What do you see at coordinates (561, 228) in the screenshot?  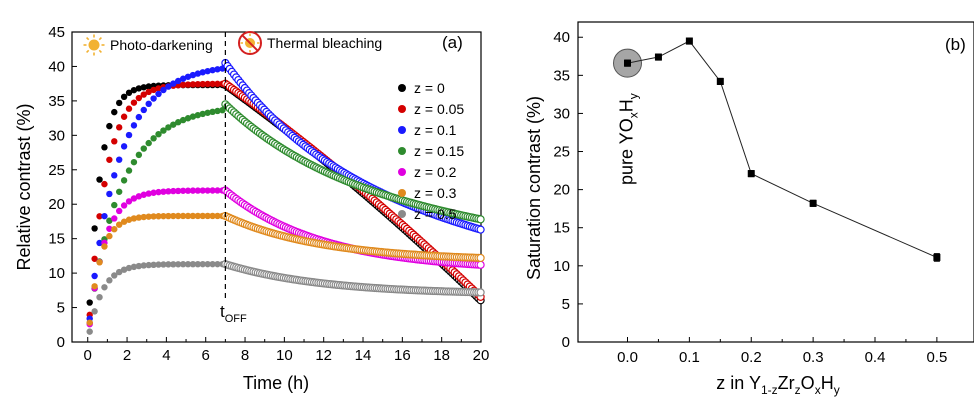 I see `y-tick-label: 15` at bounding box center [561, 228].